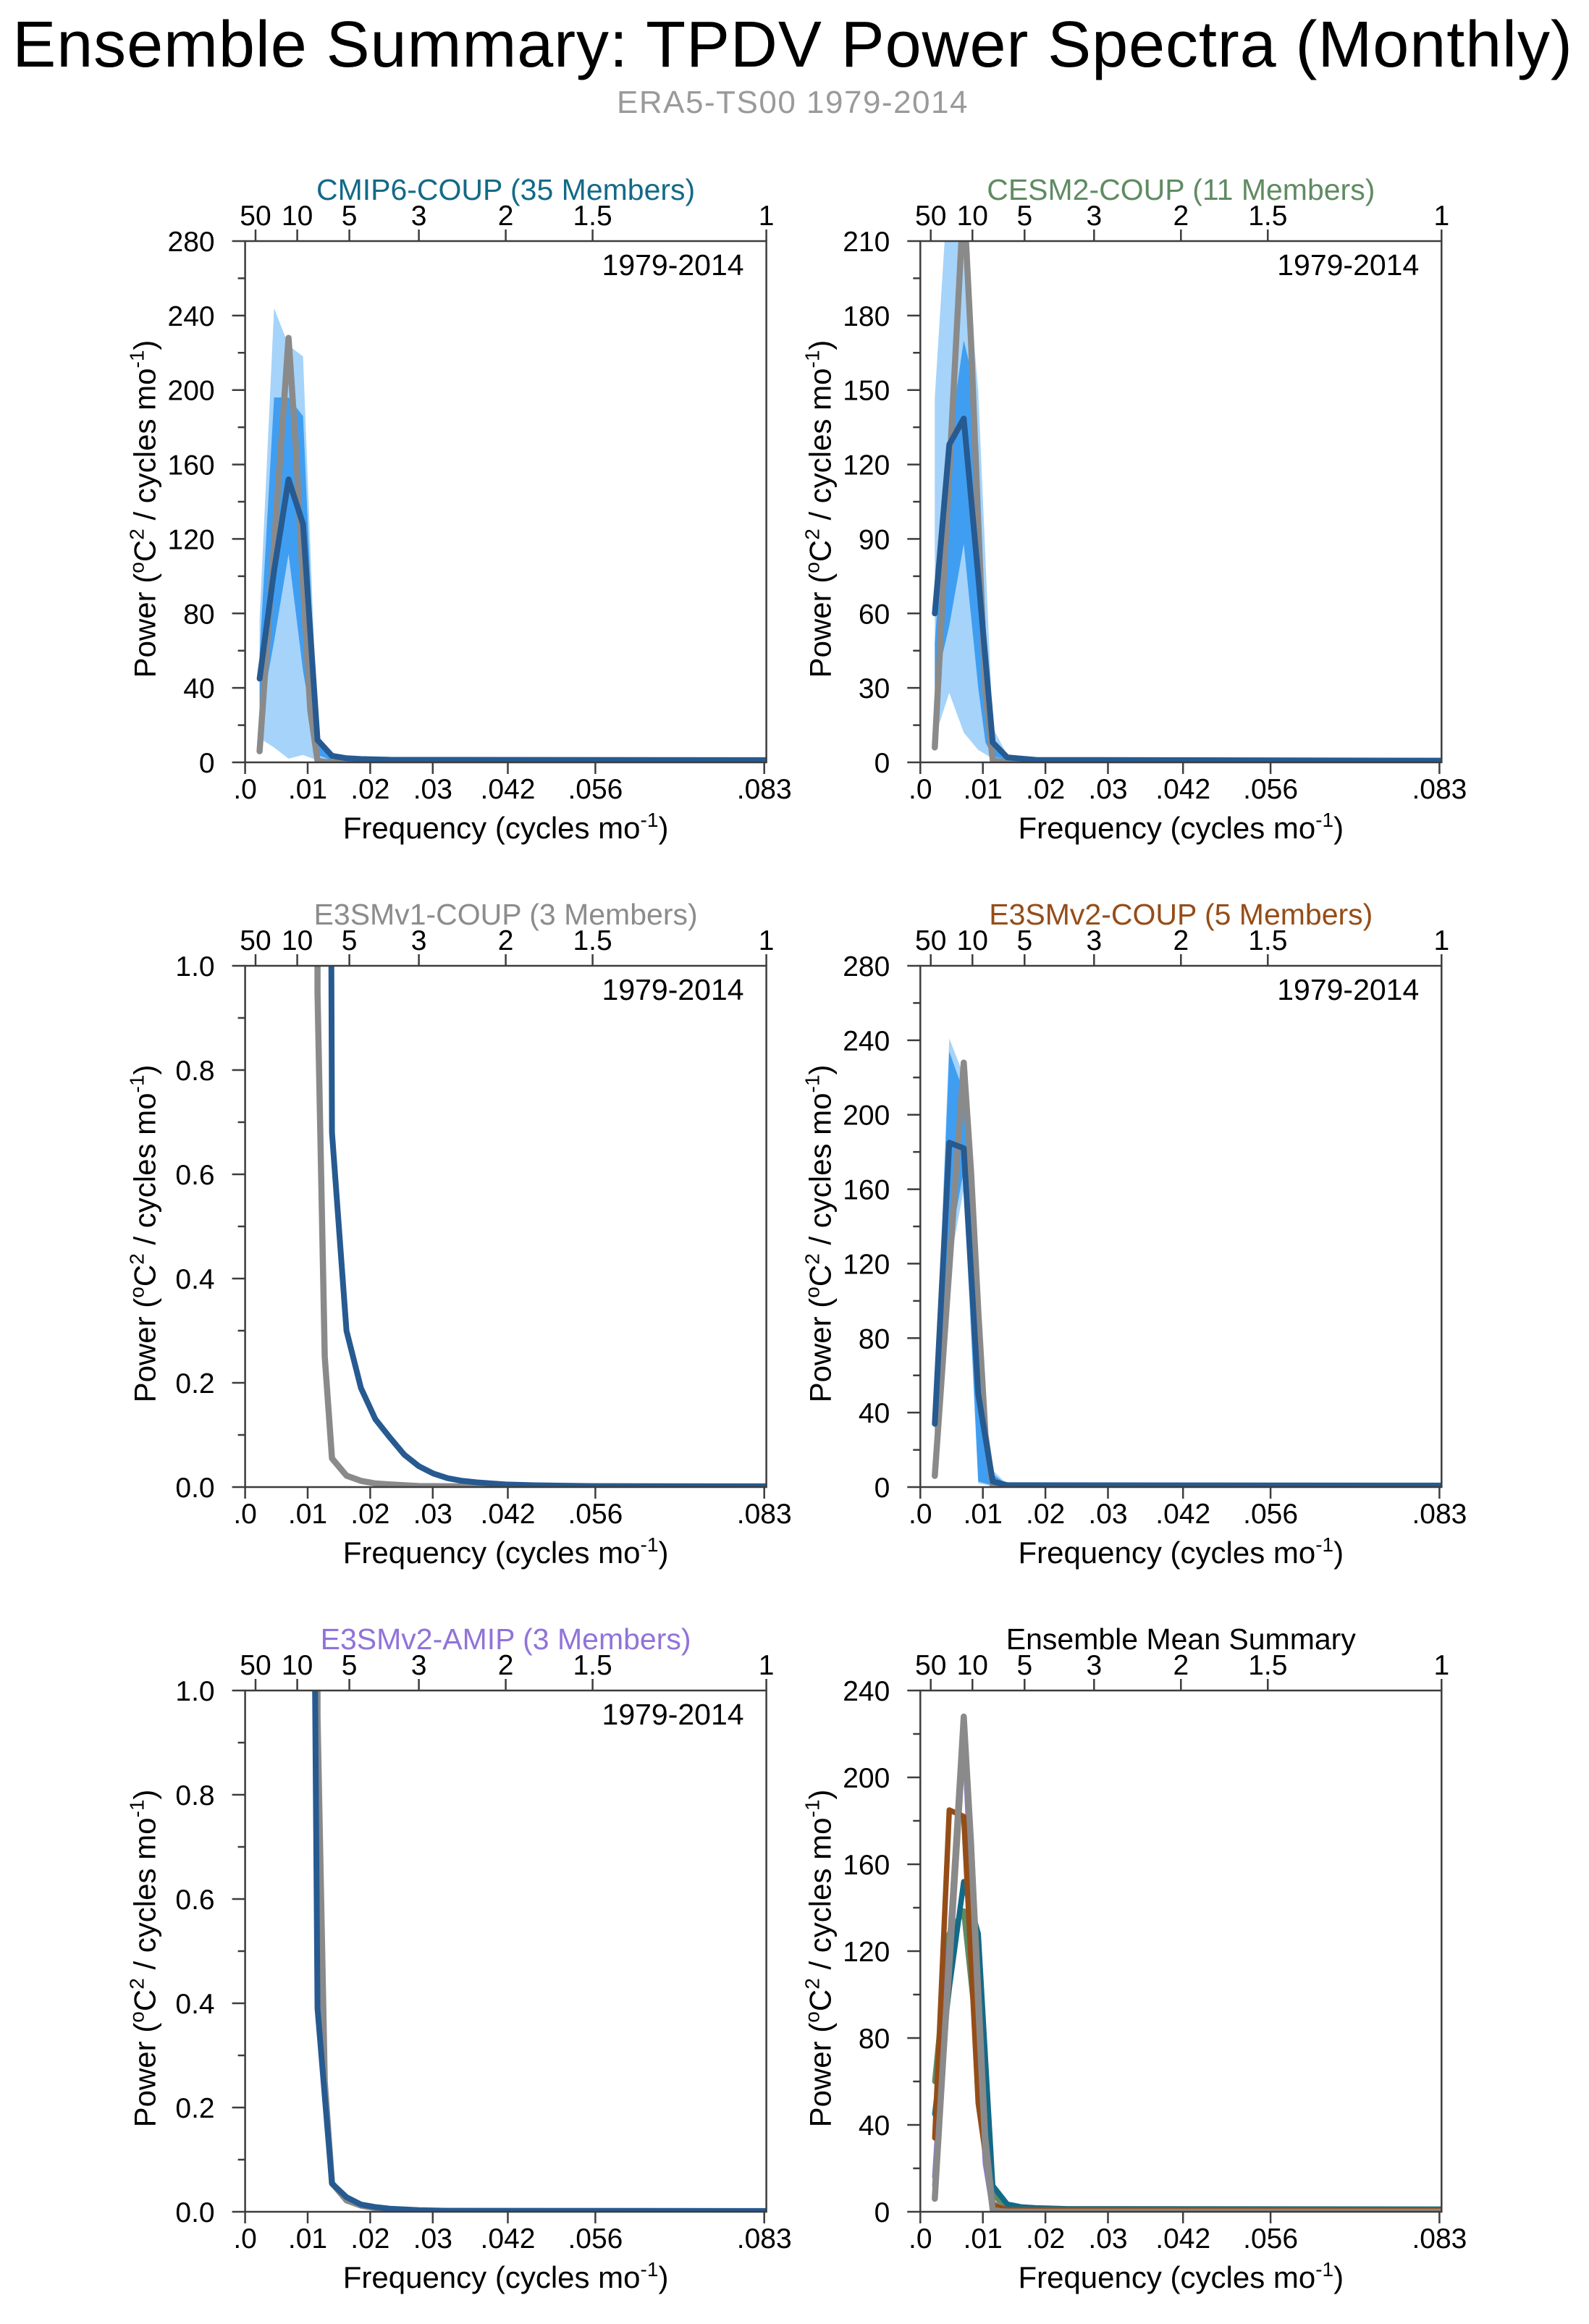  I want to click on svg-text: 1.0, so click(194, 1691).